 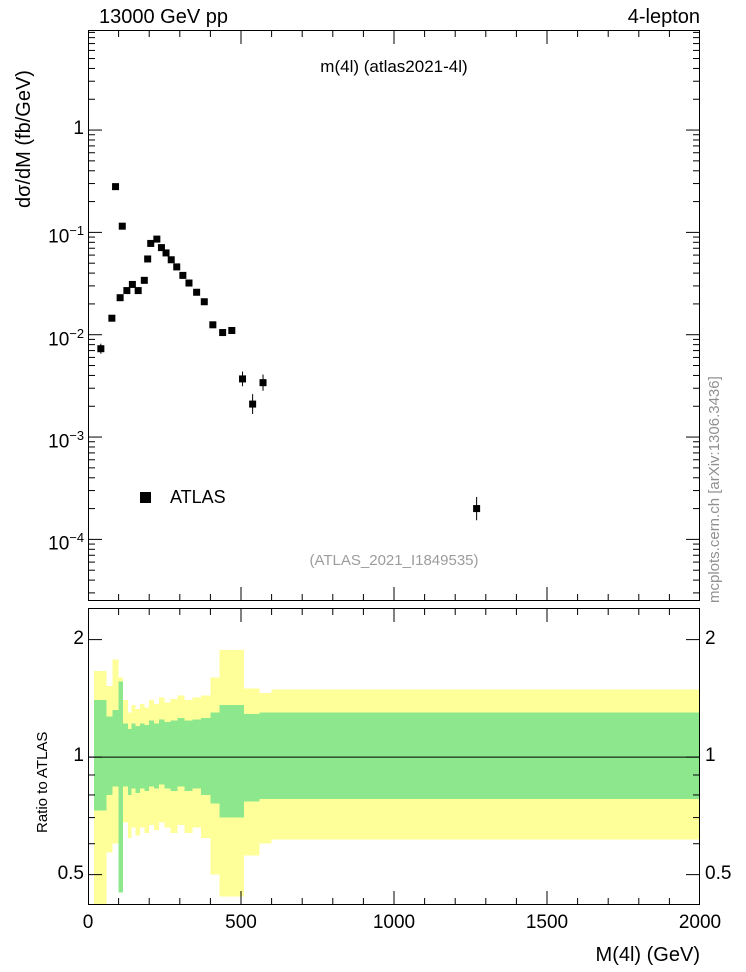 What do you see at coordinates (78, 129) in the screenshot?
I see `main-y-tick-label: 1` at bounding box center [78, 129].